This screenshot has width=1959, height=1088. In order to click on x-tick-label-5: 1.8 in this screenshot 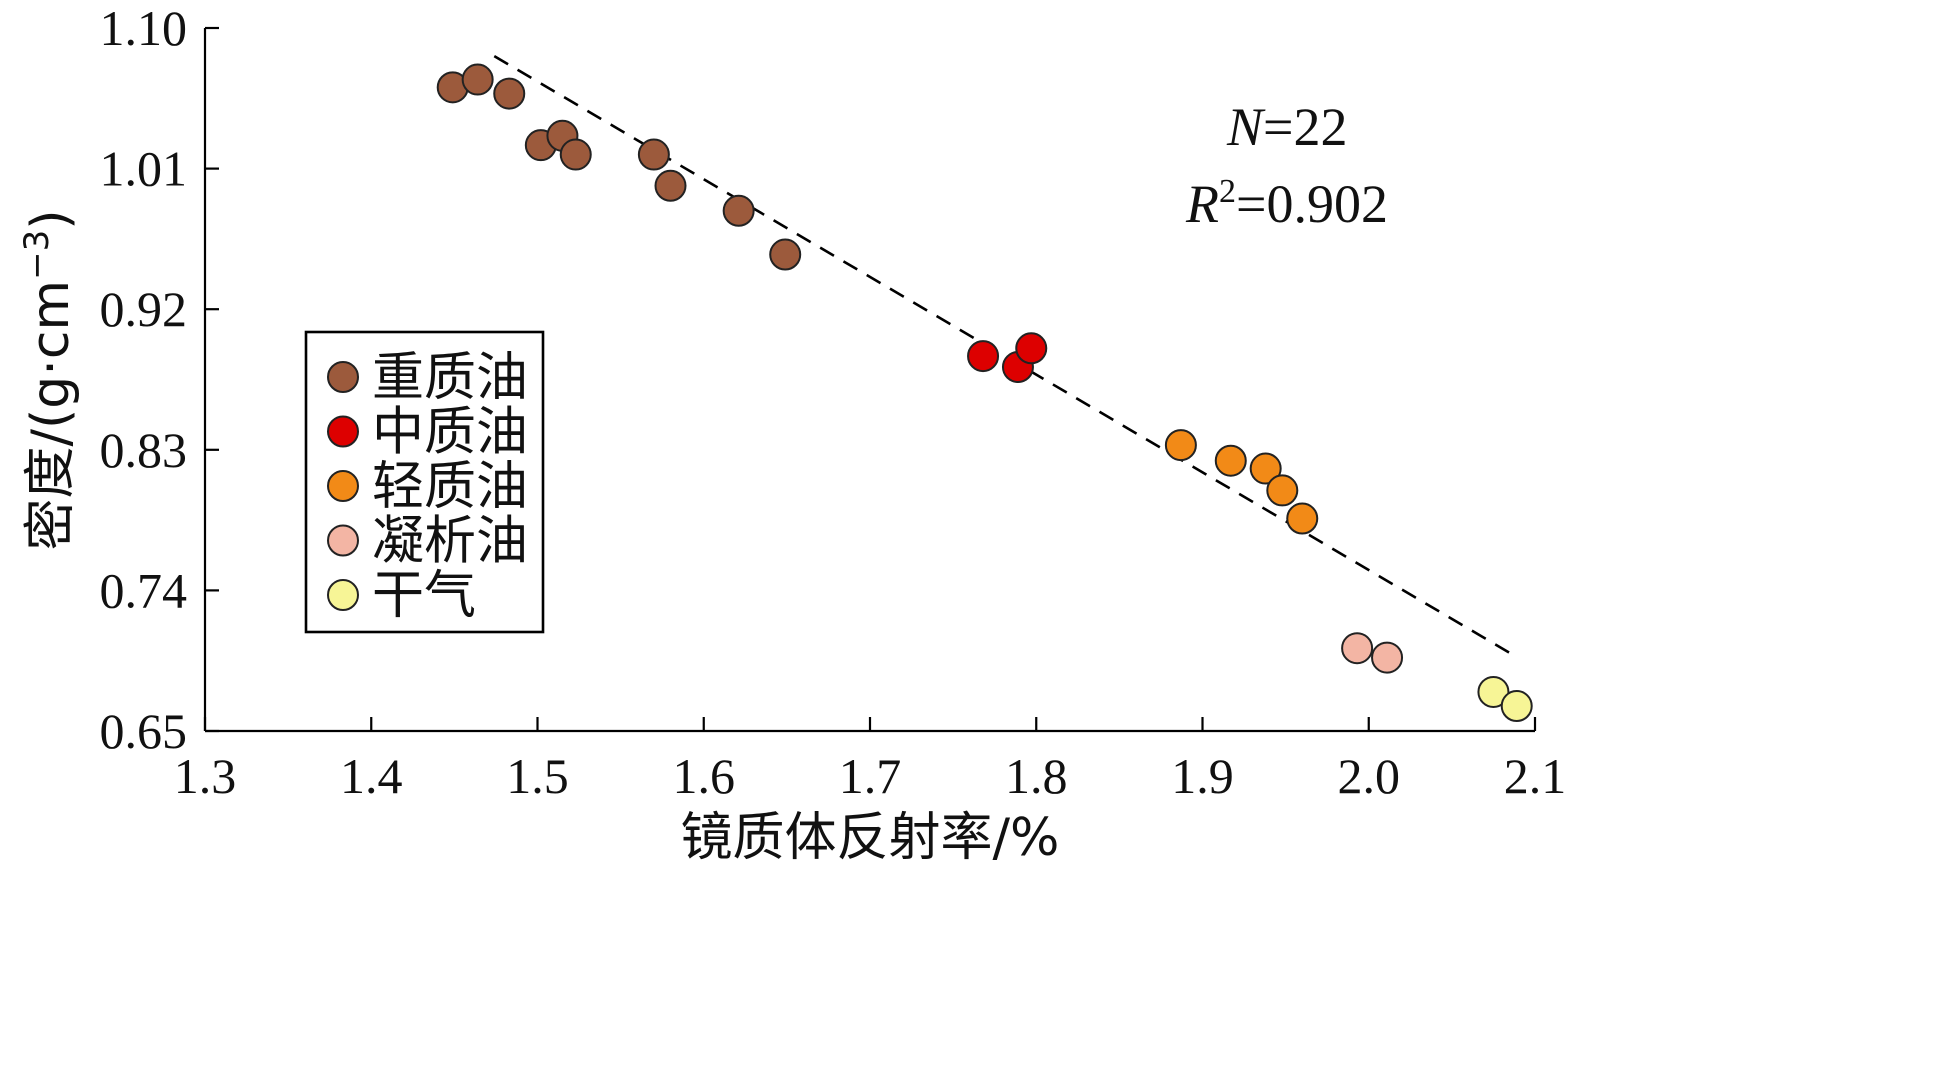, I will do `click(1036, 776)`.